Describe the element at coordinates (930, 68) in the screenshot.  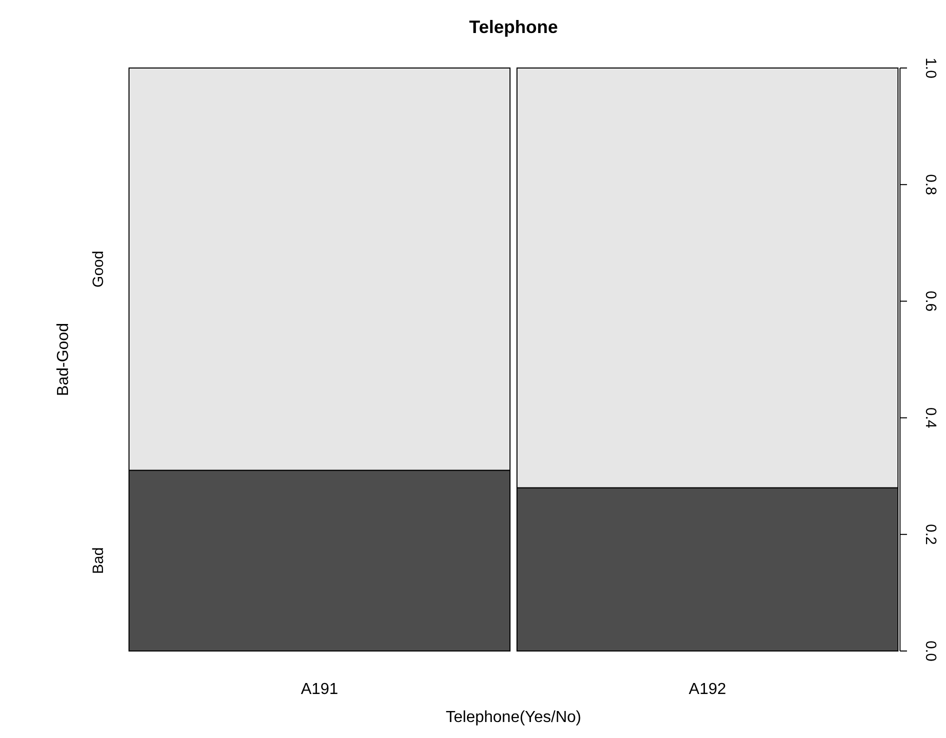
I see `y-tick-label: 1.0` at that location.